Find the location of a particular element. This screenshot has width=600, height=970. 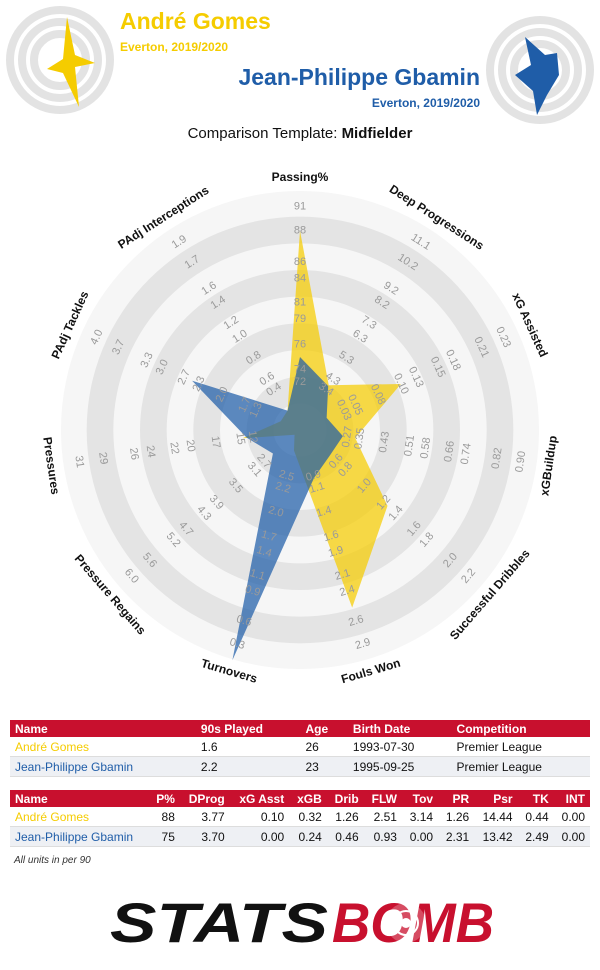

player2-name: Jean-Philippe Gbamin is located at coordinates (359, 77).